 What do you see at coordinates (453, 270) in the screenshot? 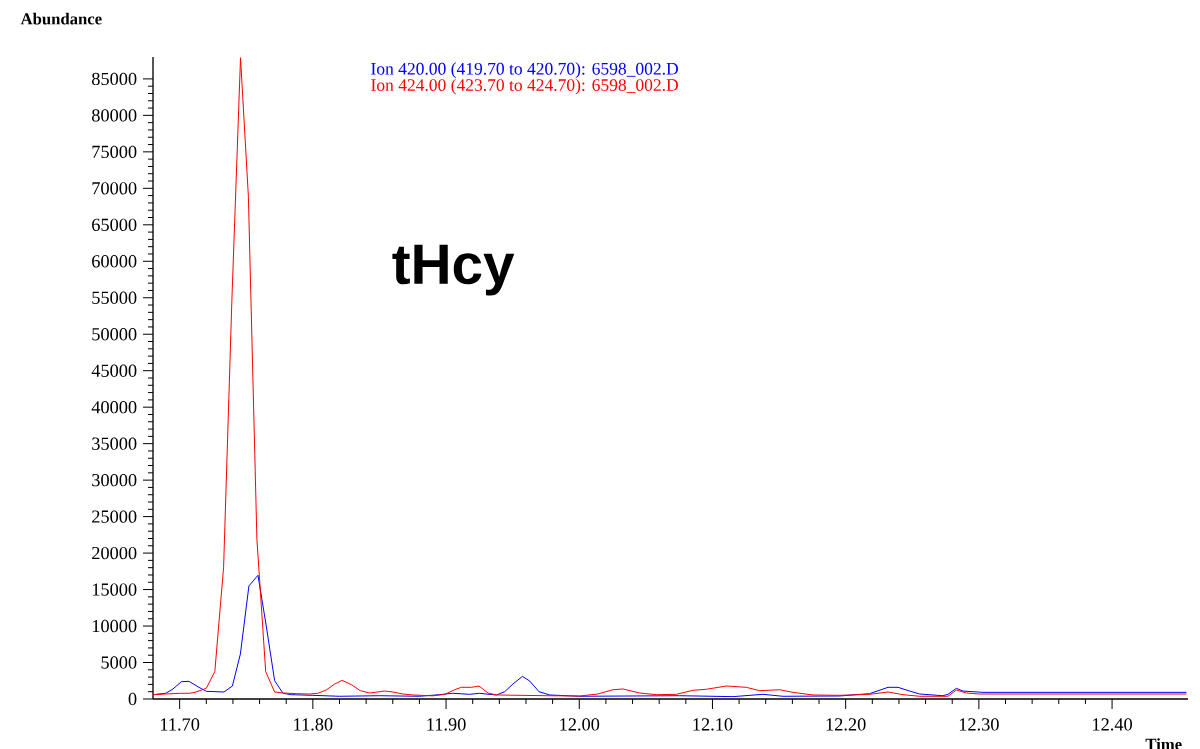
I see `annotation: tHcy` at bounding box center [453, 270].